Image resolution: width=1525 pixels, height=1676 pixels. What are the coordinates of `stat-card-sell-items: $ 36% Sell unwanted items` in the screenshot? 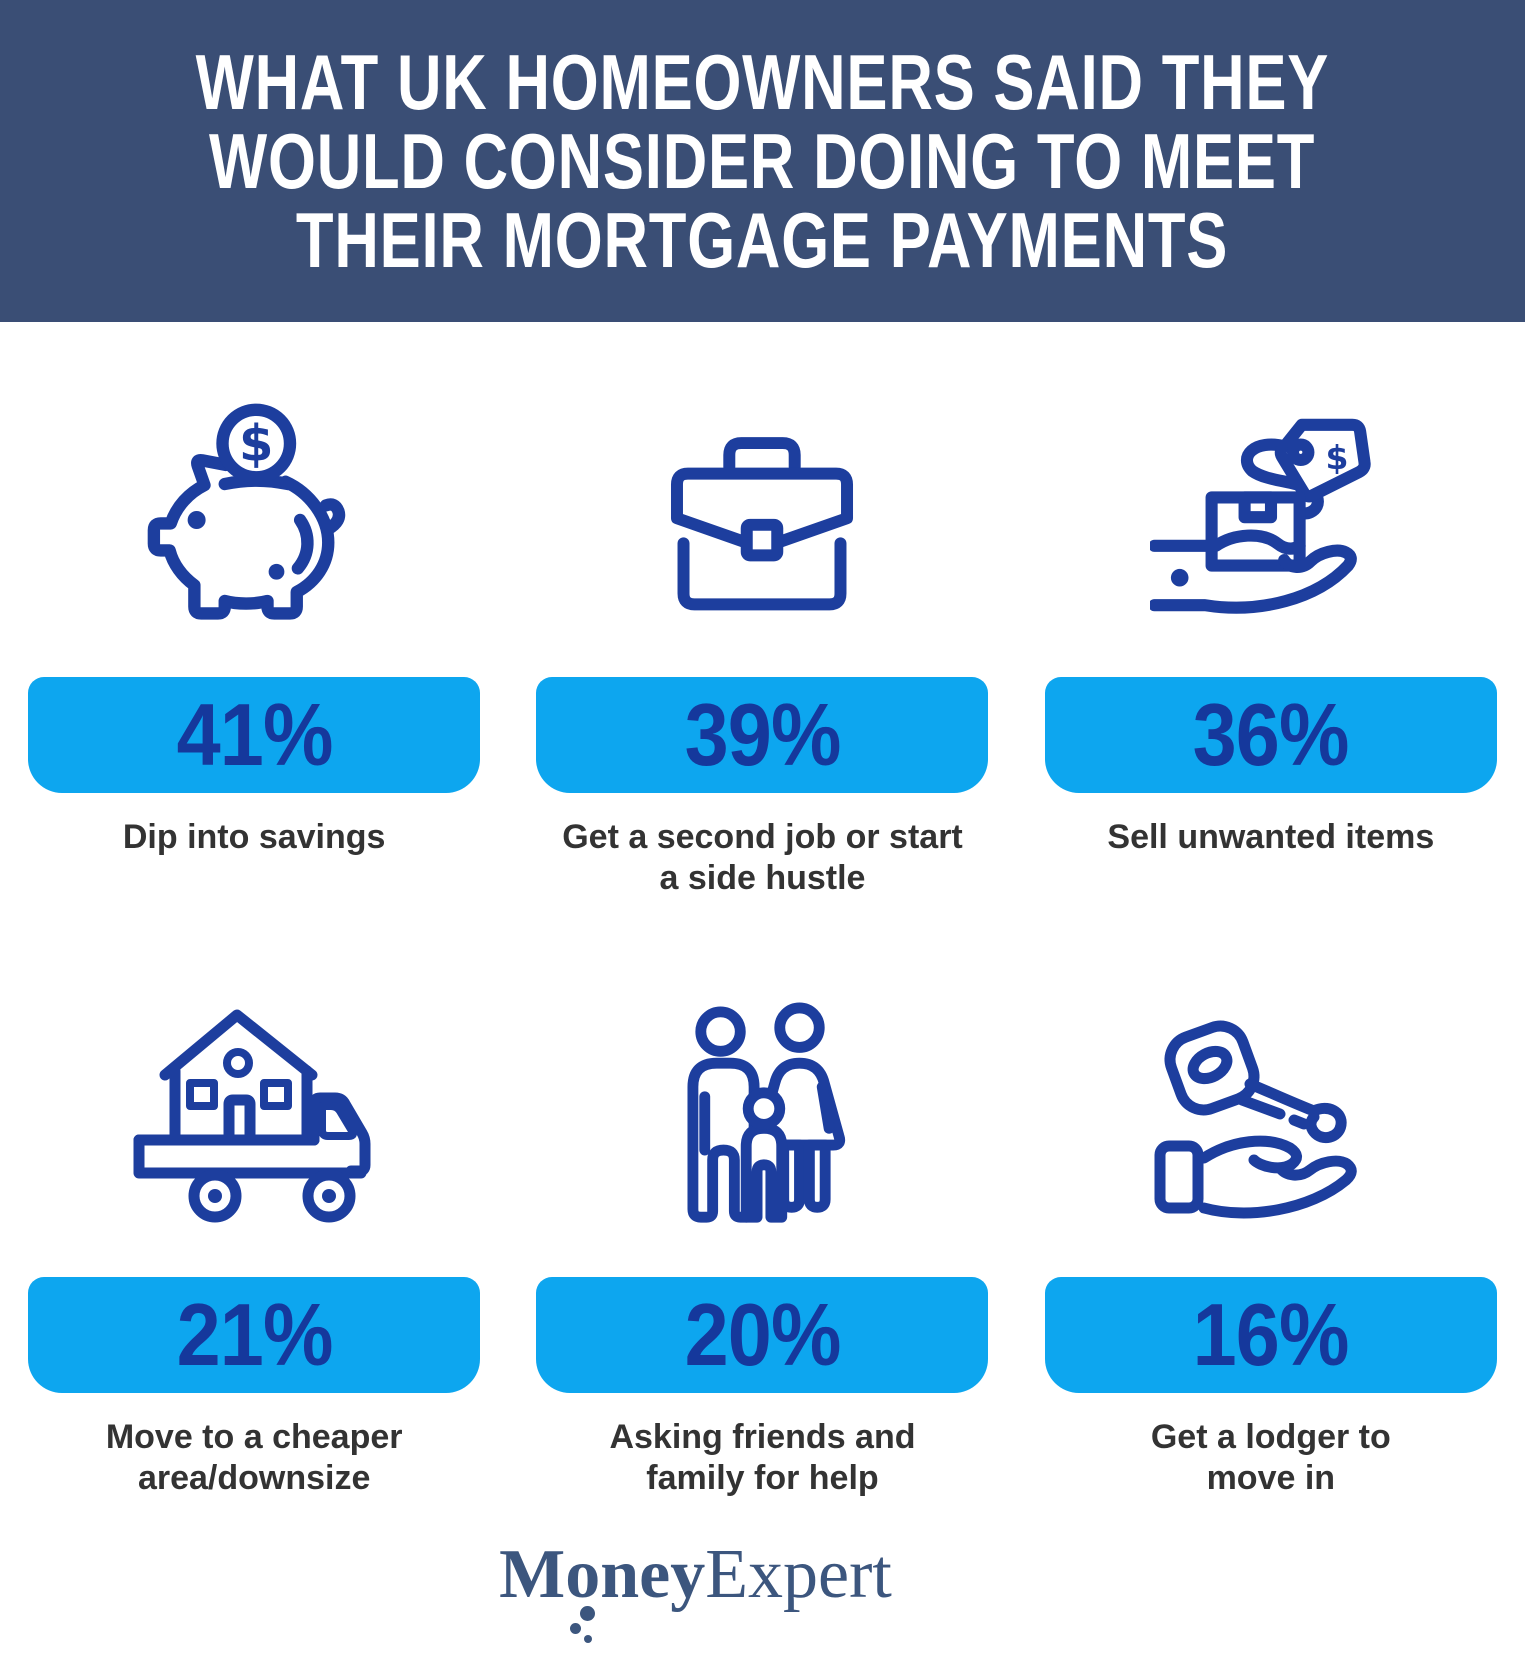 It's located at (1271, 610).